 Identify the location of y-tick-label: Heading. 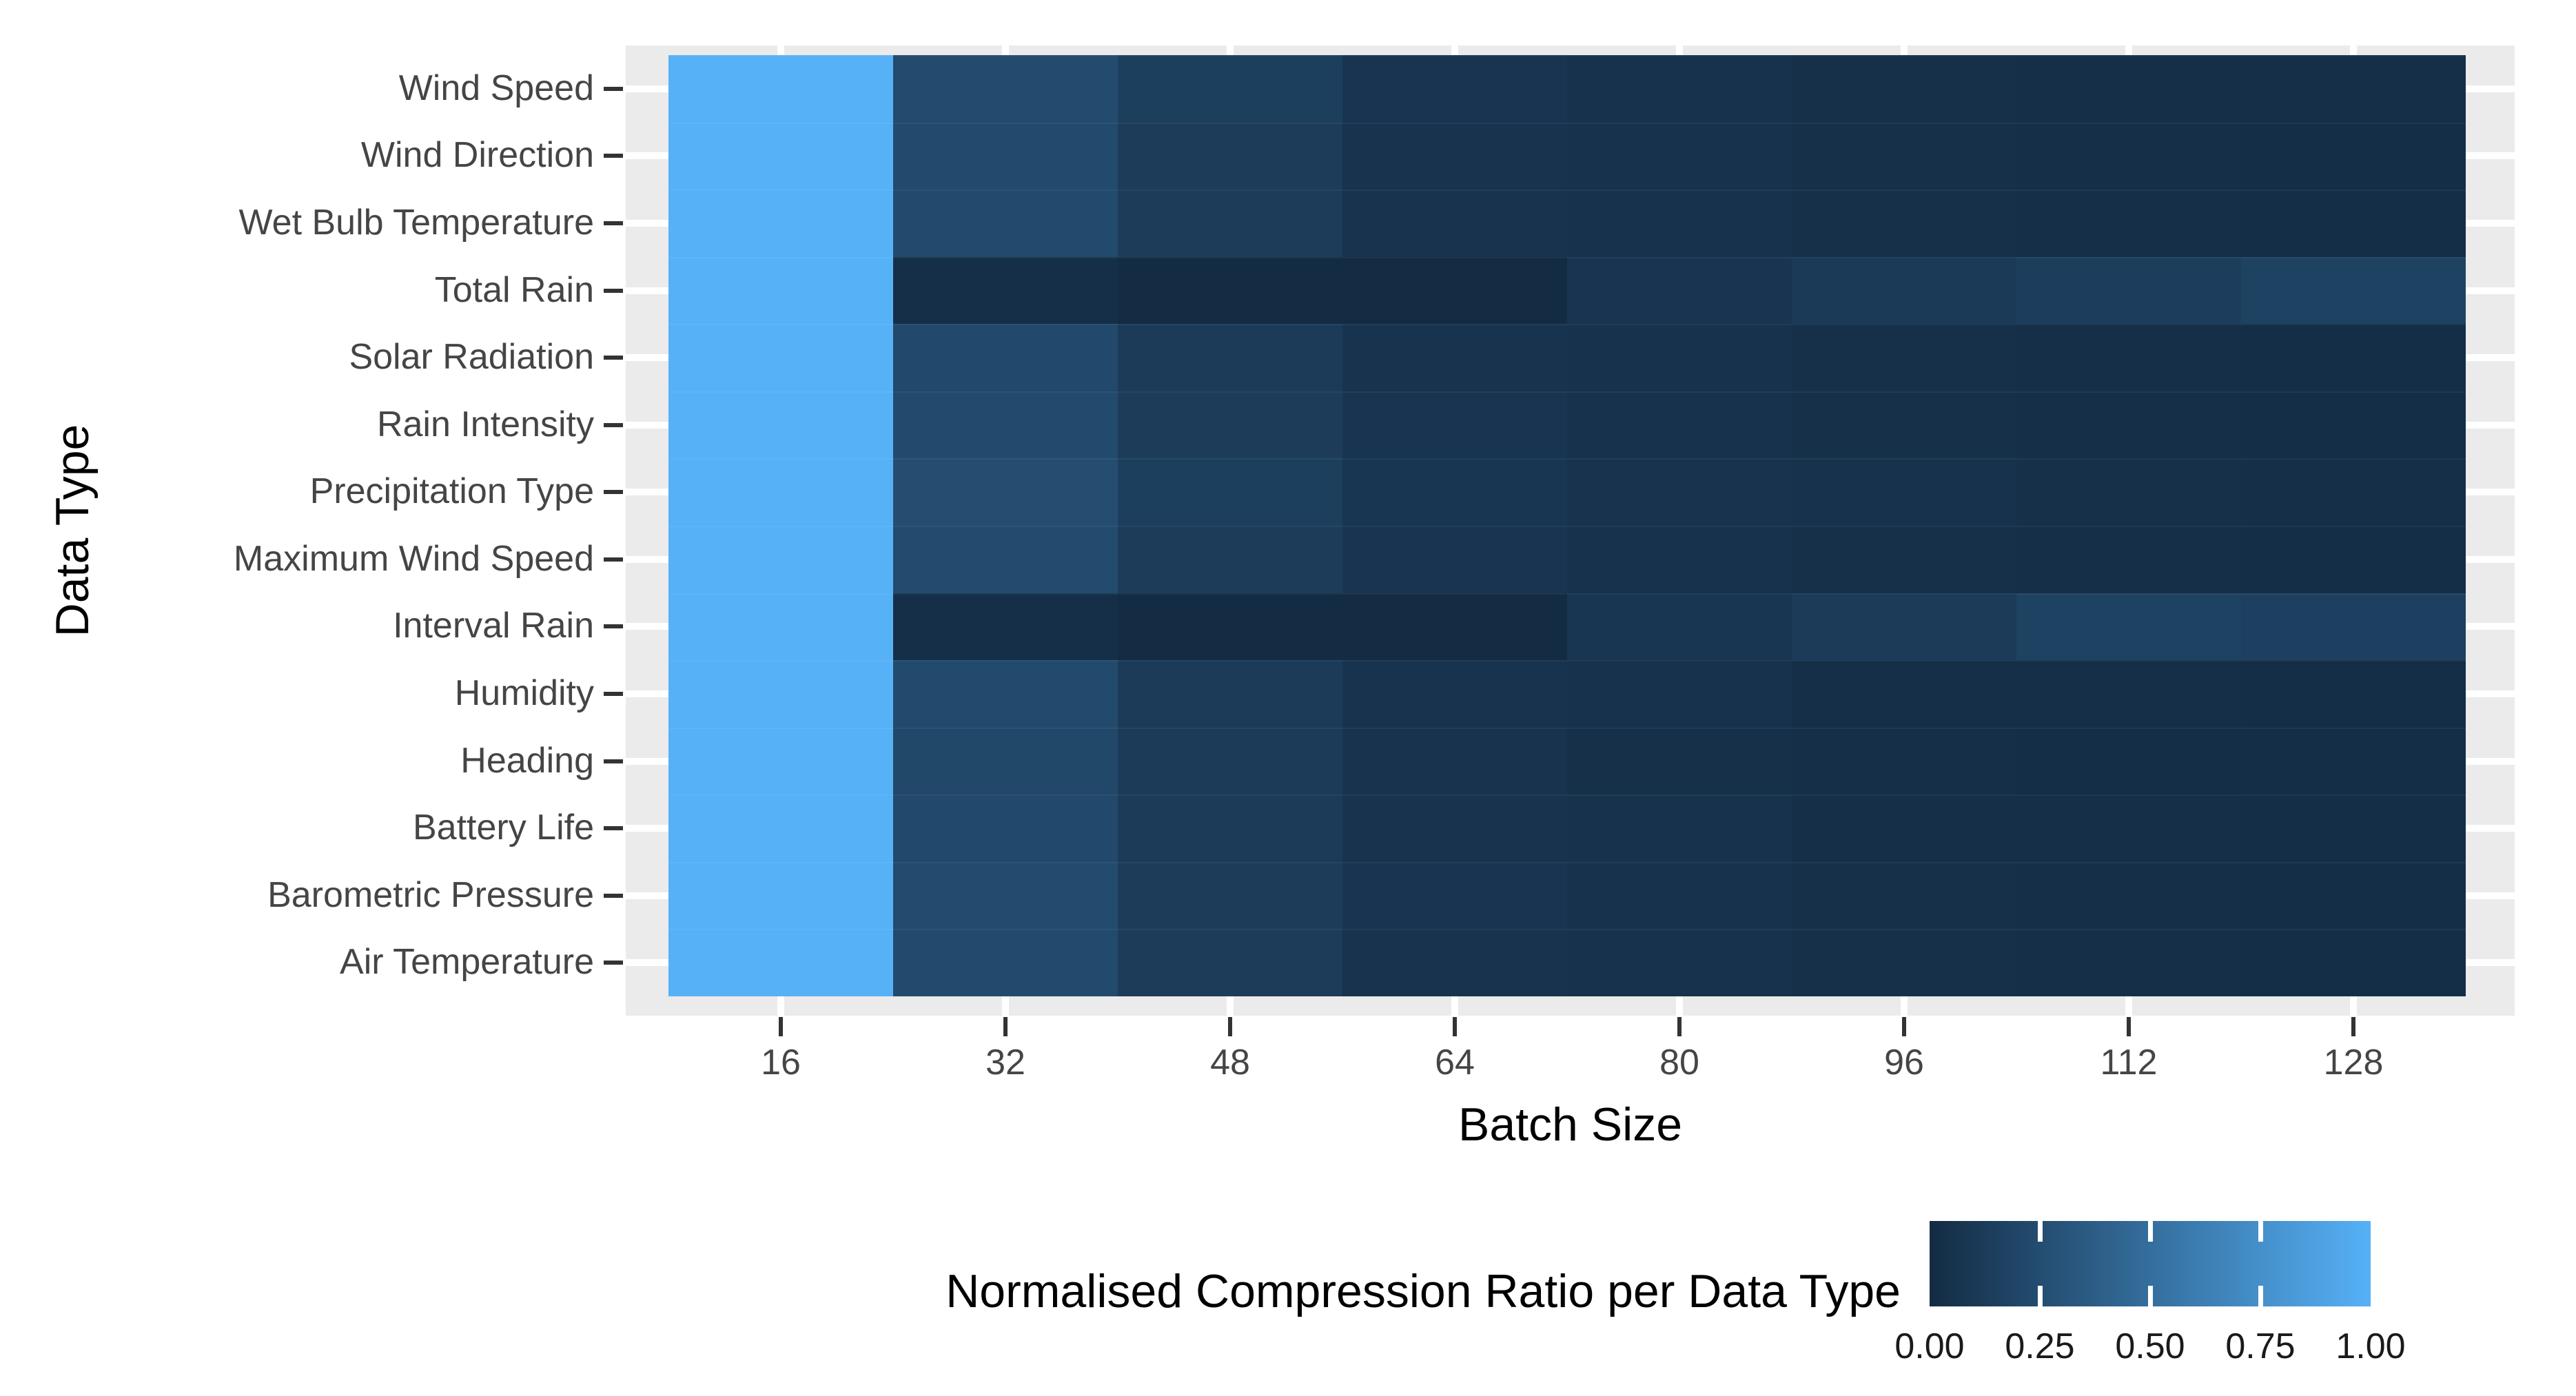
(527, 760).